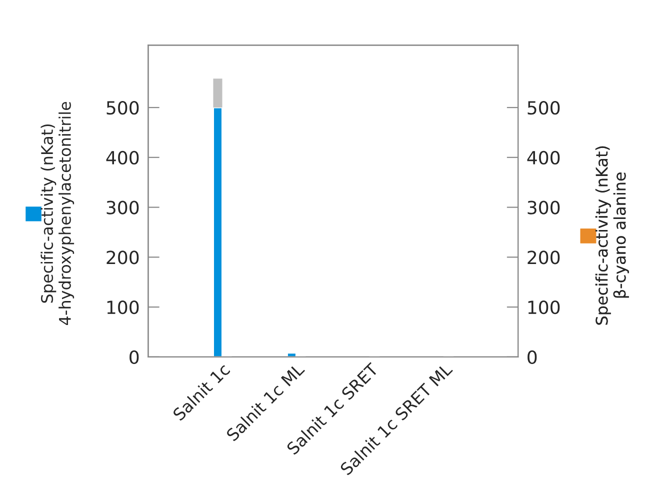 This screenshot has height=502, width=650. What do you see at coordinates (122, 207) in the screenshot?
I see `y-tick-label: 300` at bounding box center [122, 207].